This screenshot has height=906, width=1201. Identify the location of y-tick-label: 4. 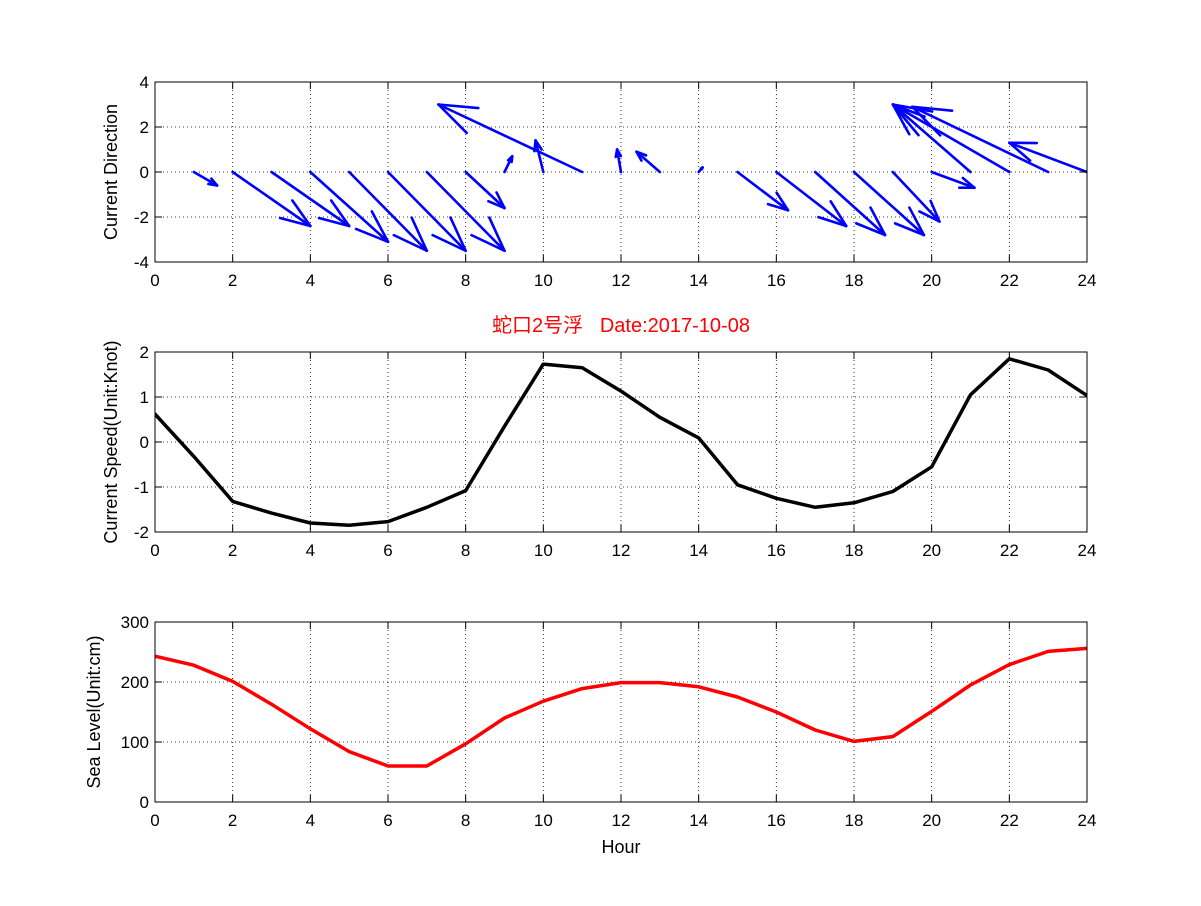
(144, 82).